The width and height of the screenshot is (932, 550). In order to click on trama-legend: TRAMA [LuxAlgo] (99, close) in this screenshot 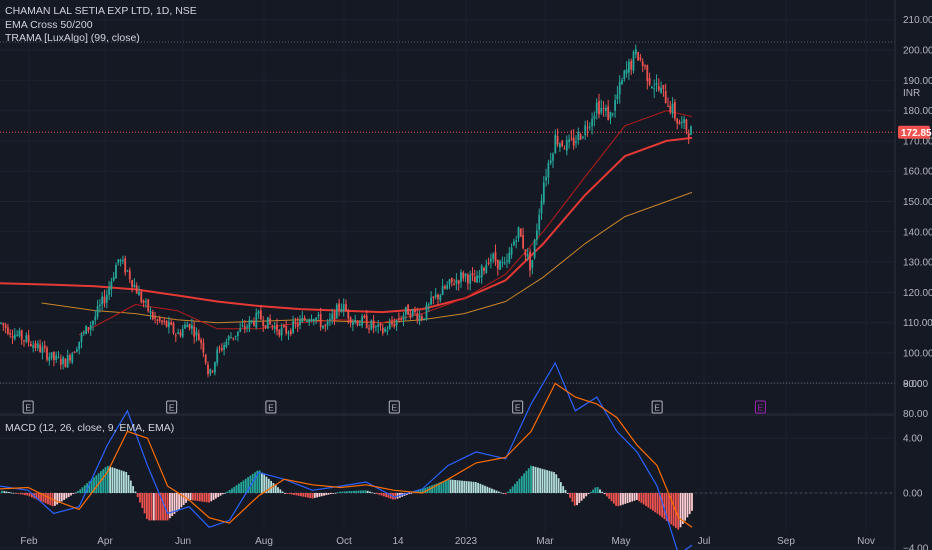, I will do `click(72, 38)`.